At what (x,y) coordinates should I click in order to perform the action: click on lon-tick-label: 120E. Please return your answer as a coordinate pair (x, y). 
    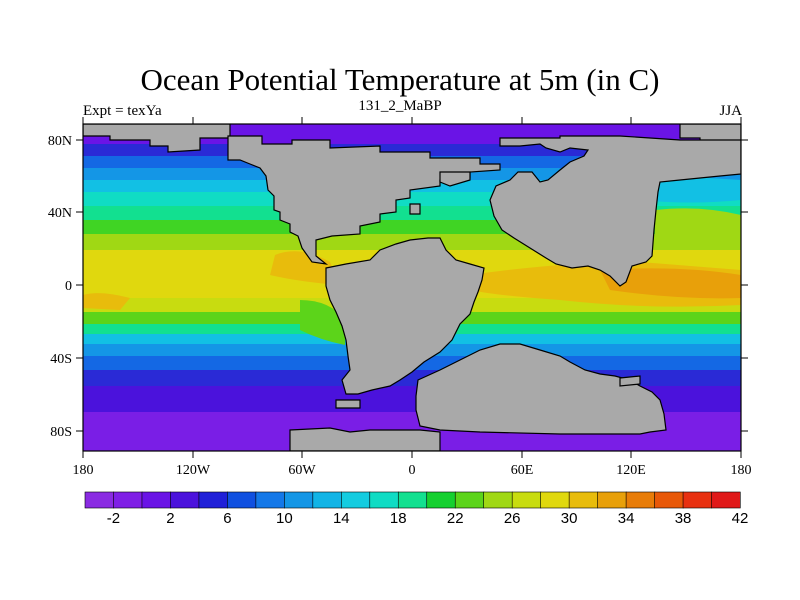
    Looking at the image, I should click on (631, 470).